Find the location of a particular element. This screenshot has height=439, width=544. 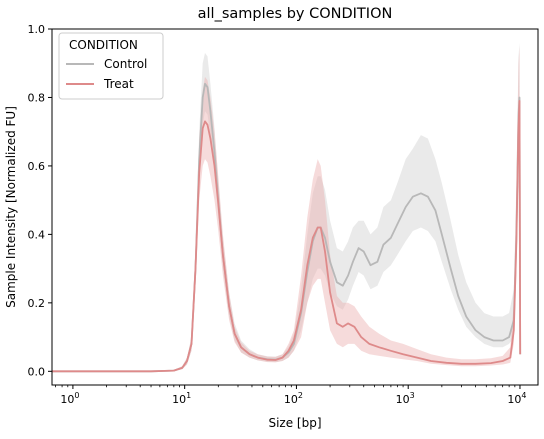

y-tick-label: 0.8 is located at coordinates (37, 97).